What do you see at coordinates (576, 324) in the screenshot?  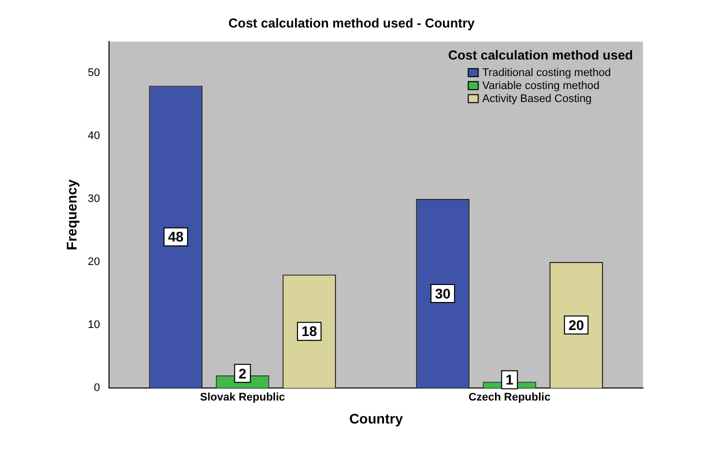 I see `data-label: 20` at bounding box center [576, 324].